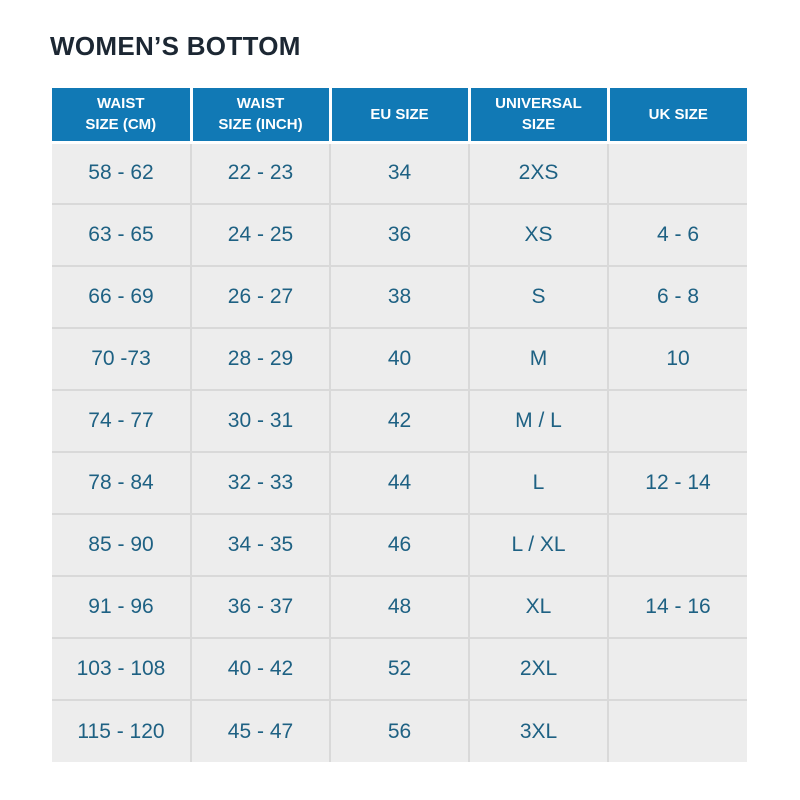  What do you see at coordinates (677, 359) in the screenshot?
I see `table-cell: 10` at bounding box center [677, 359].